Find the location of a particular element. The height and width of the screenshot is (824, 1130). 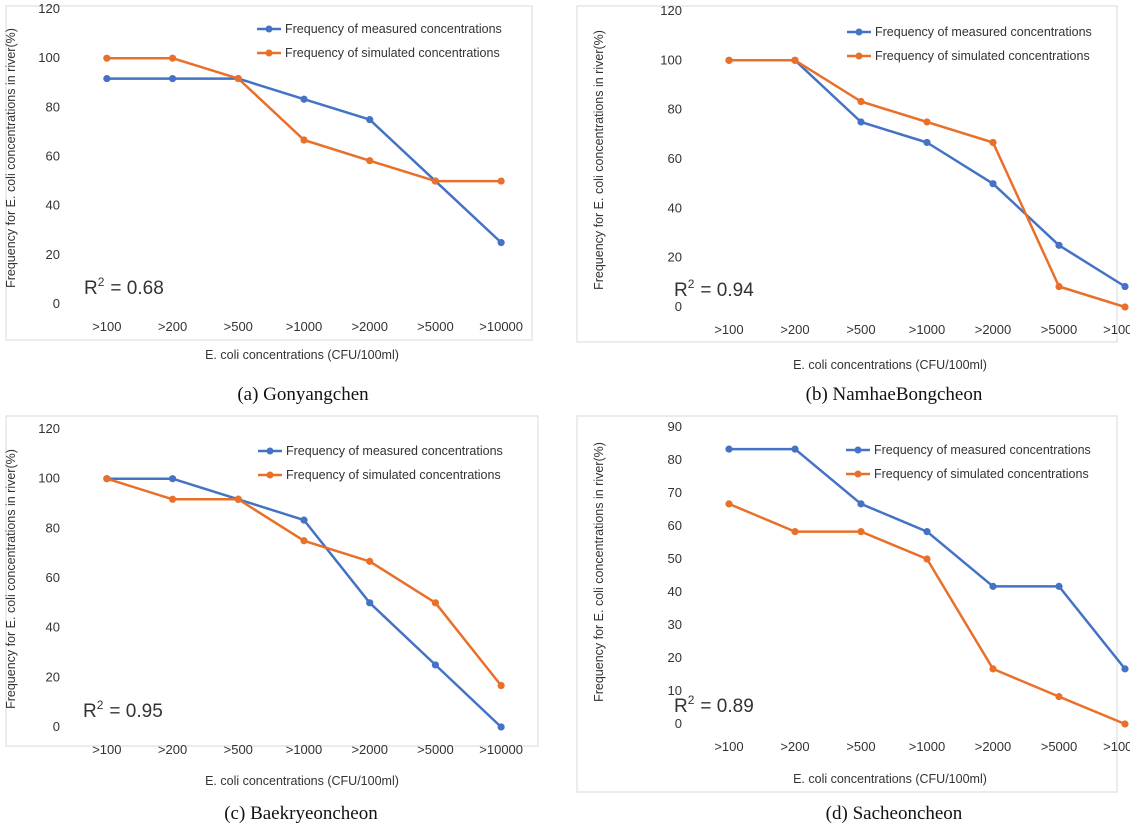

y-tick-label: 40 is located at coordinates (53, 627).